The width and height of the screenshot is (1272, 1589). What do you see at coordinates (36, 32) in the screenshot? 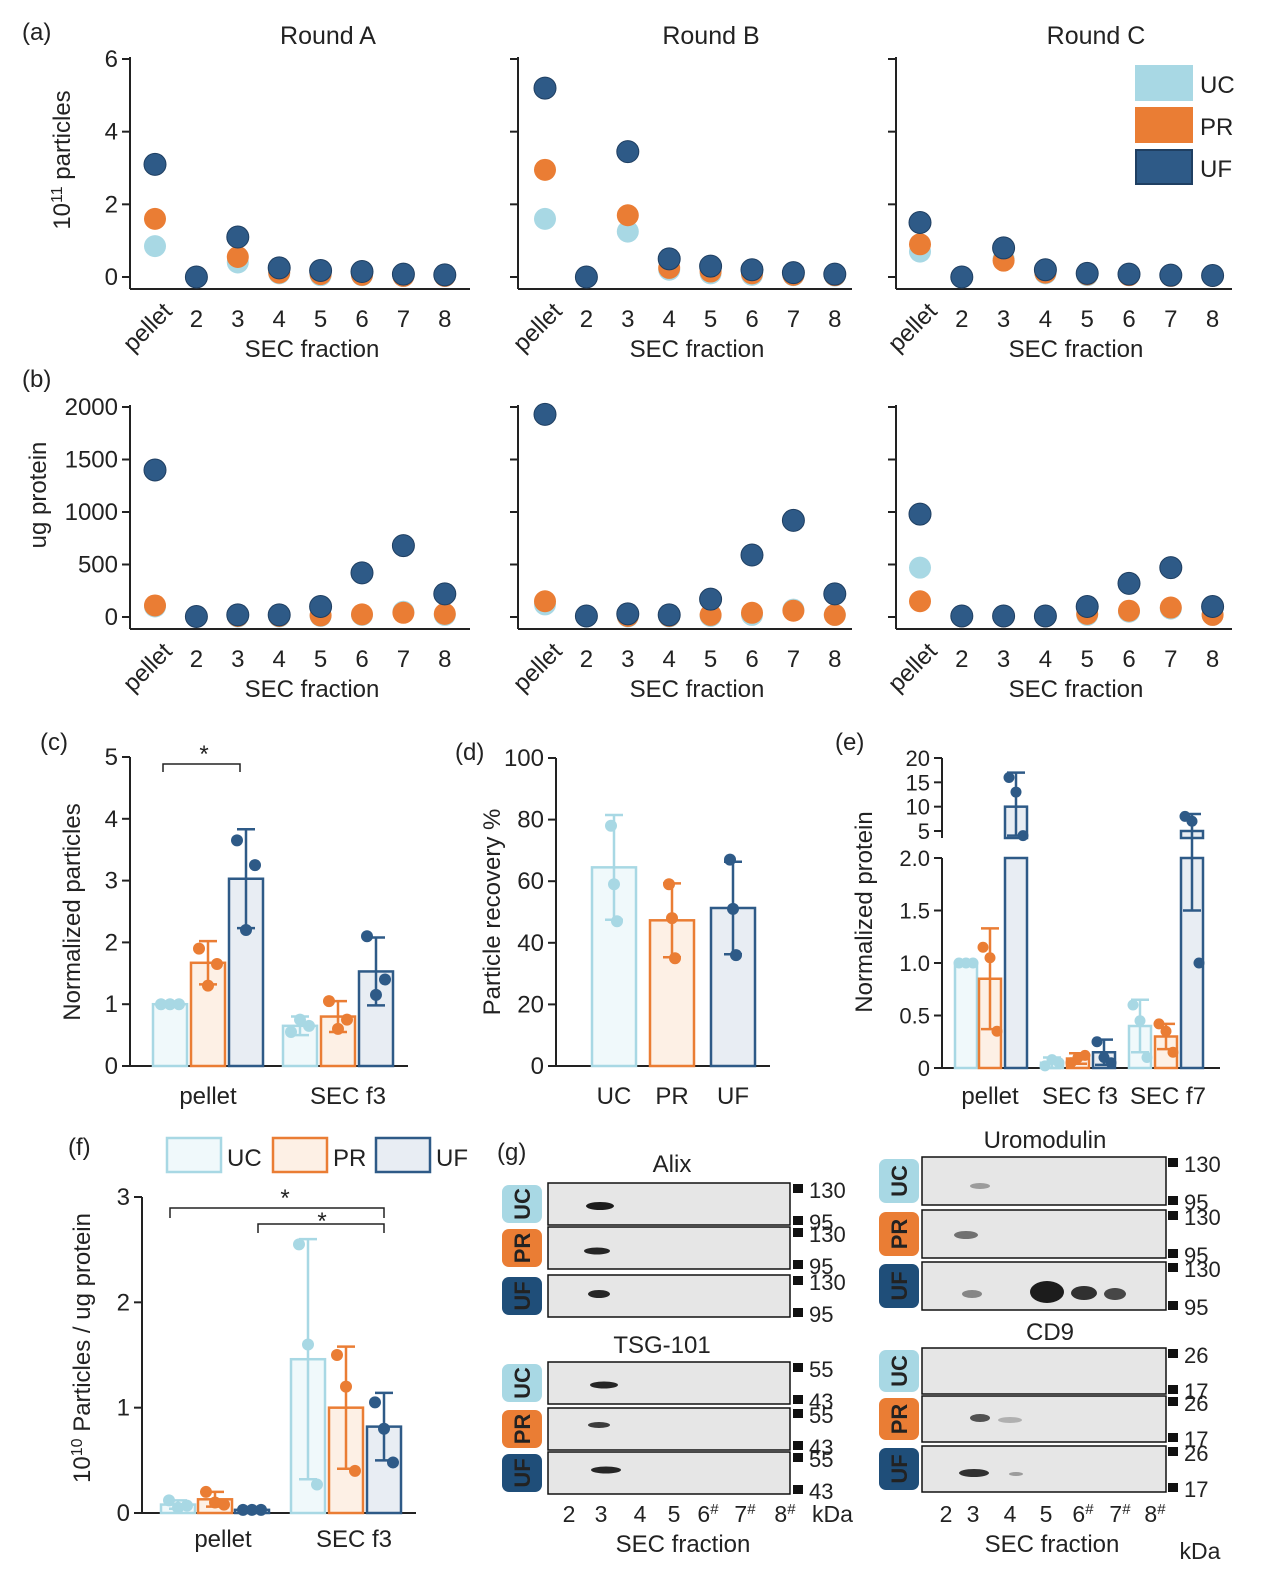
I see `panel-label: (a)` at bounding box center [36, 32].